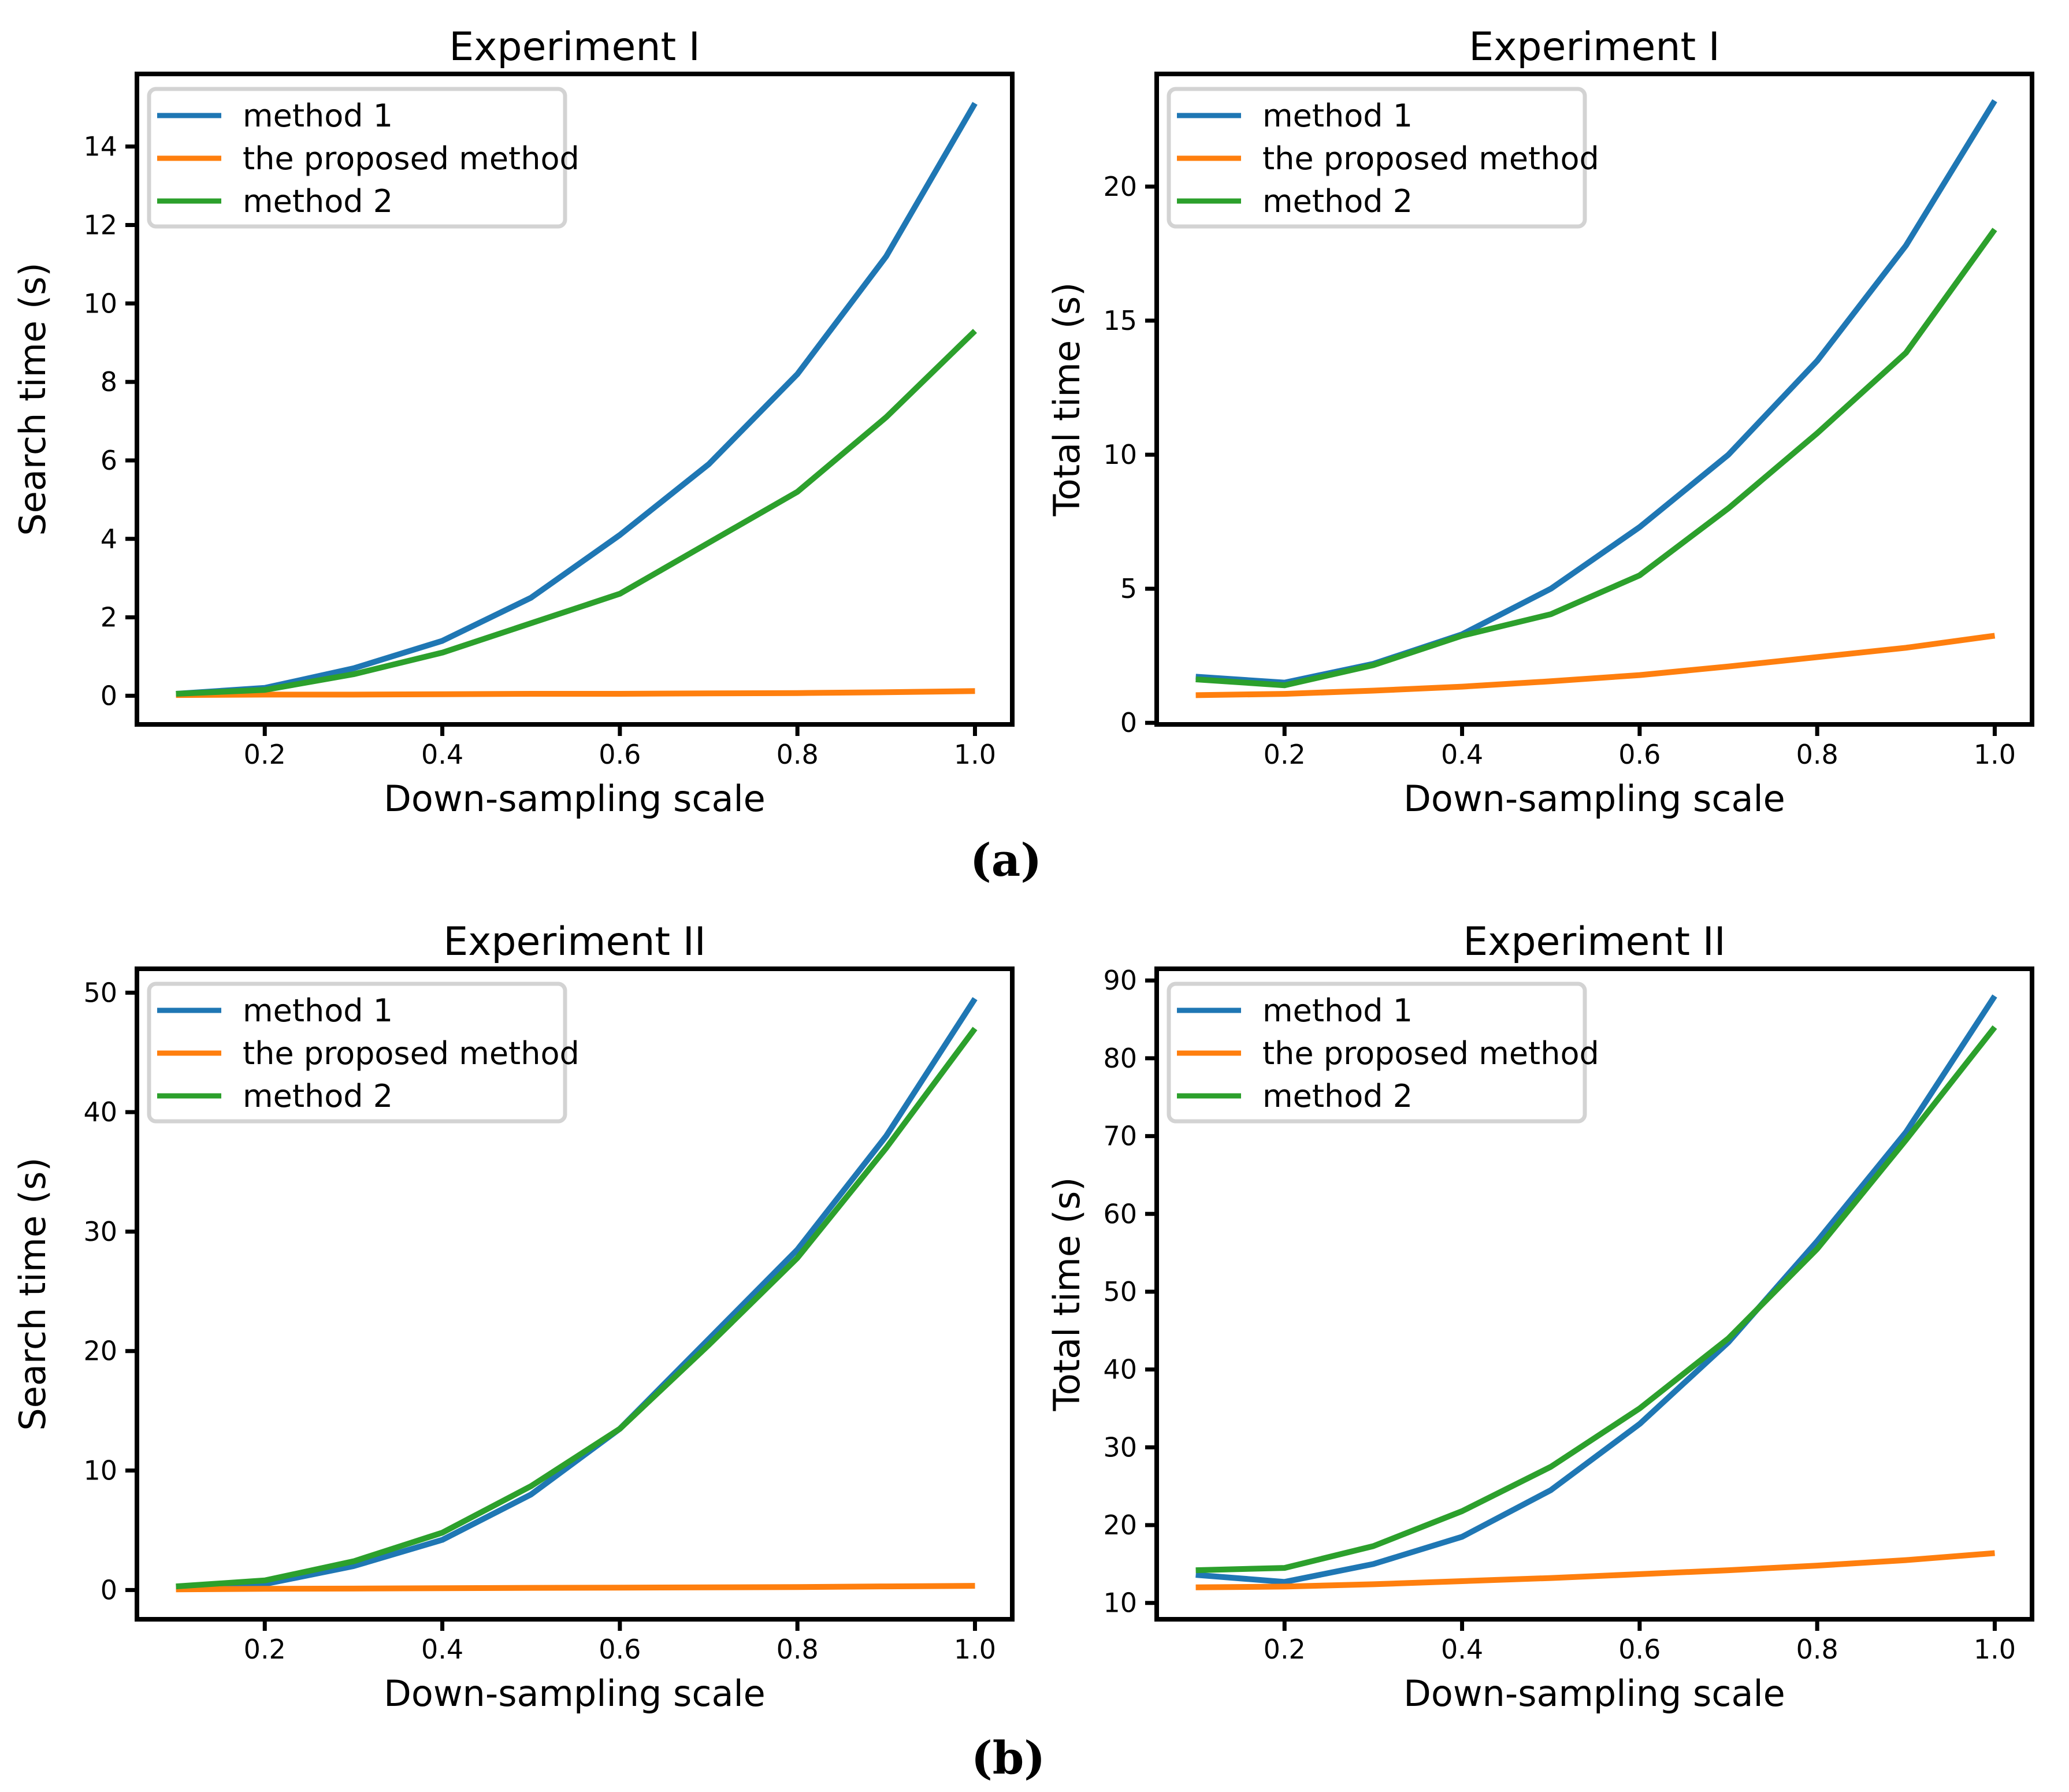  I want to click on y-tick-label: 12, so click(100, 224).